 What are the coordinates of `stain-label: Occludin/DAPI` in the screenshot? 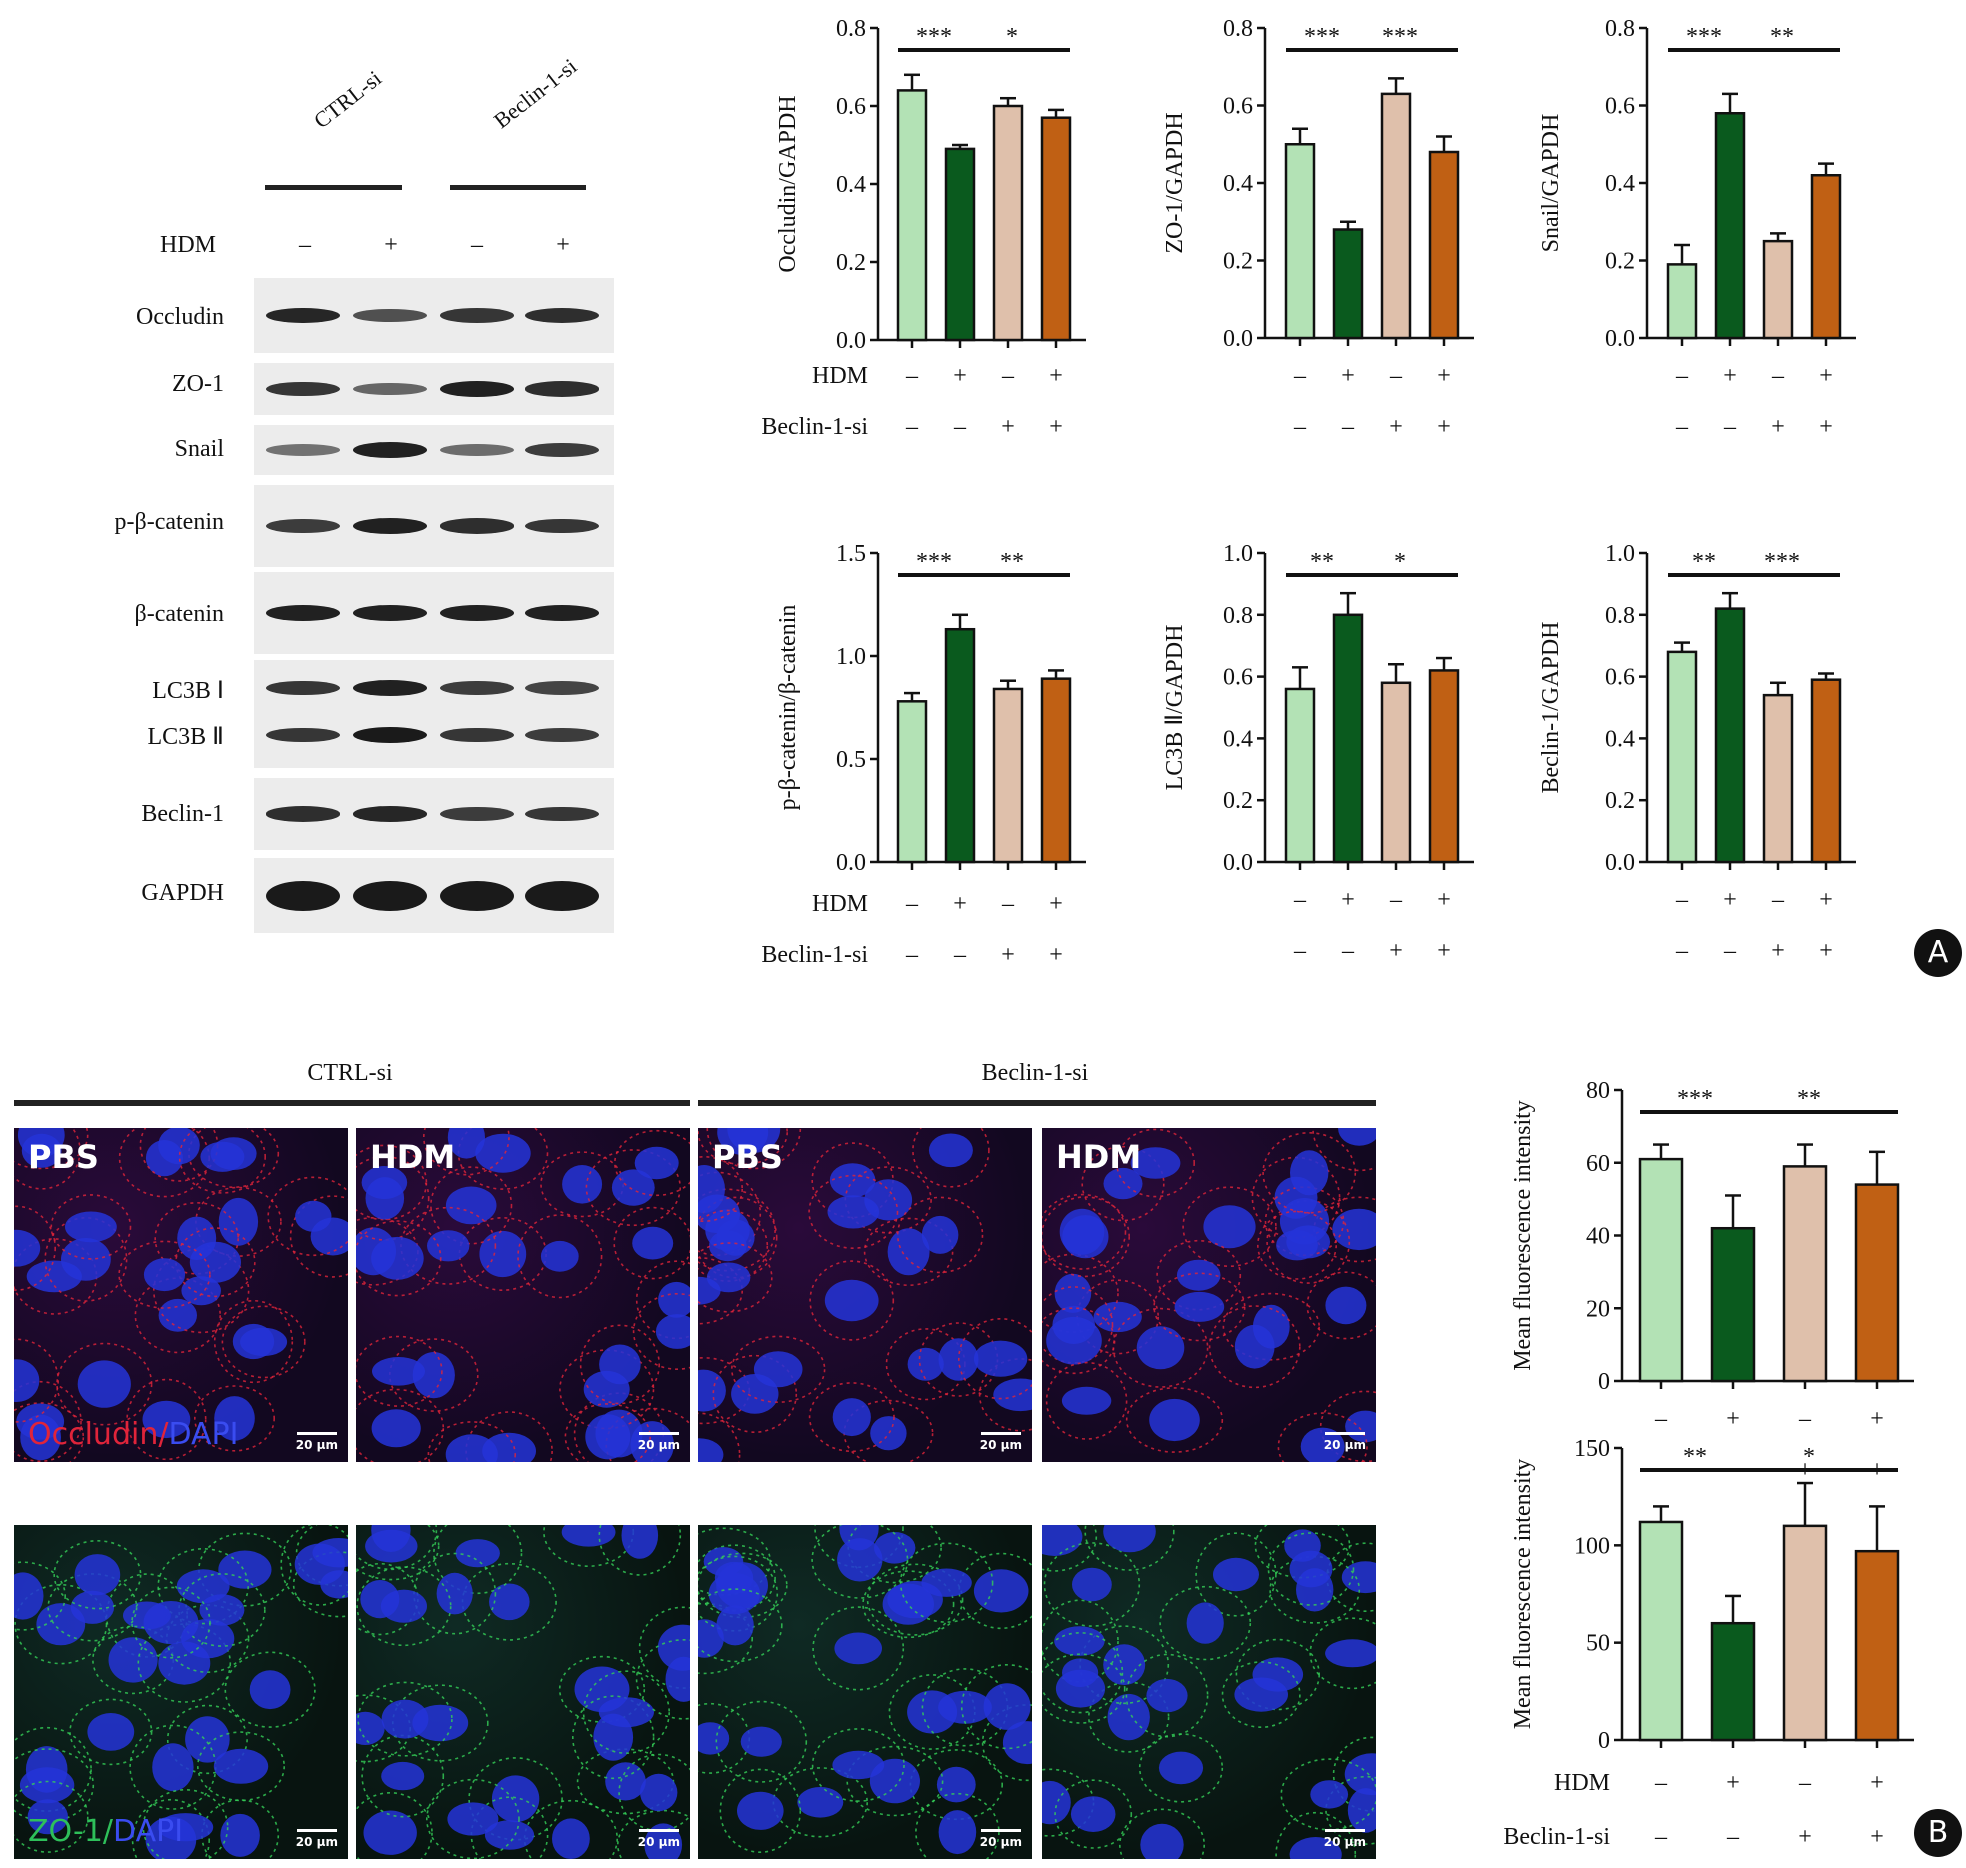 It's located at (133, 1434).